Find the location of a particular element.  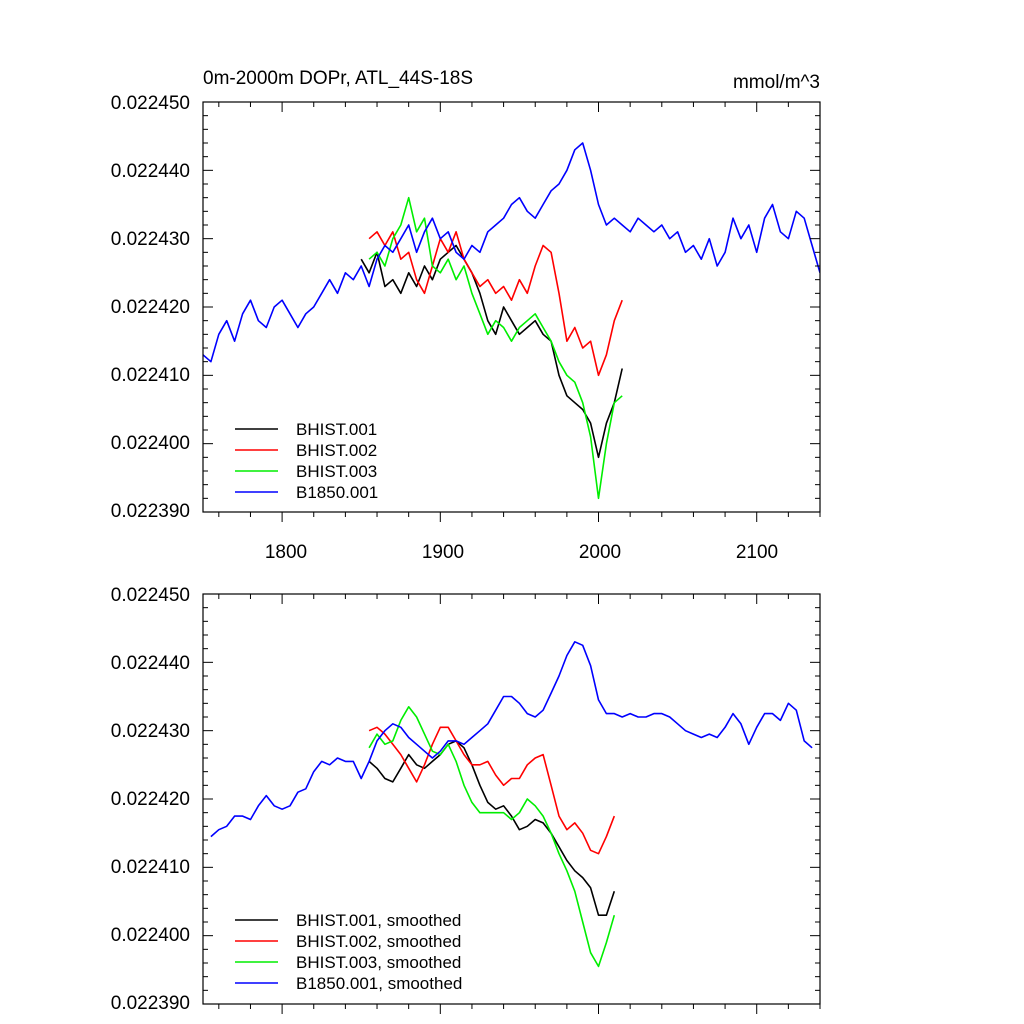

top-legend: BHIST.001 BHIST.002 BHIST.003 B1850.001 is located at coordinates (306, 461).